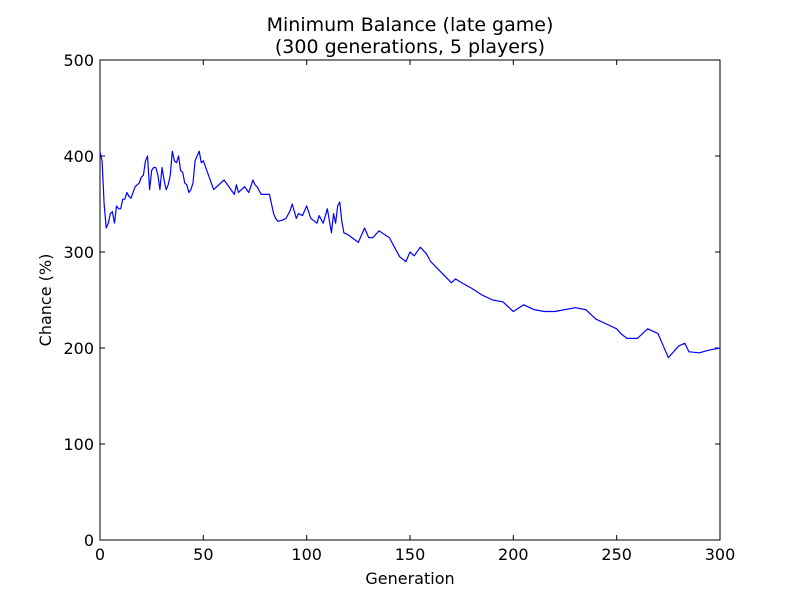 The width and height of the screenshot is (800, 600). I want to click on y-tick-label: 300, so click(78, 252).